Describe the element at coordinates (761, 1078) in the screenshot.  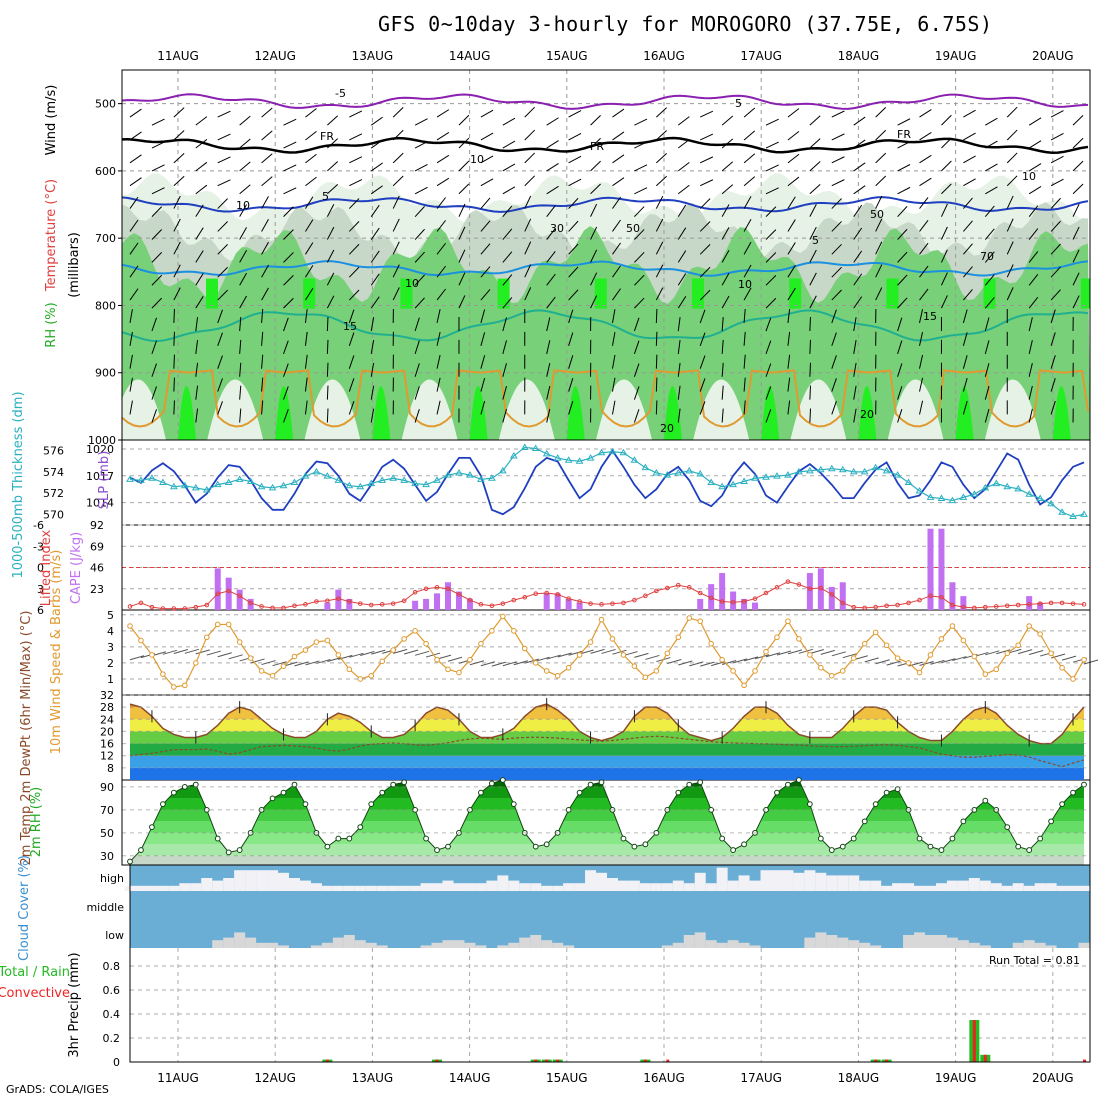
I see `date-label-bottom: 17AUG` at that location.